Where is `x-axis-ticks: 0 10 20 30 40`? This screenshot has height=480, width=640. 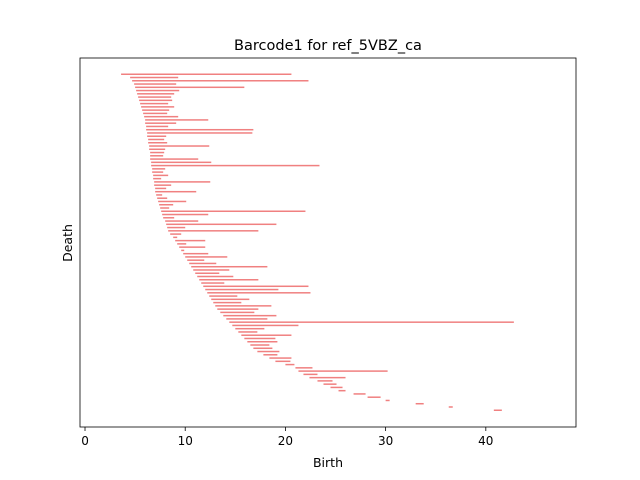
x-axis-ticks: 0 10 20 30 40 is located at coordinates (287, 437).